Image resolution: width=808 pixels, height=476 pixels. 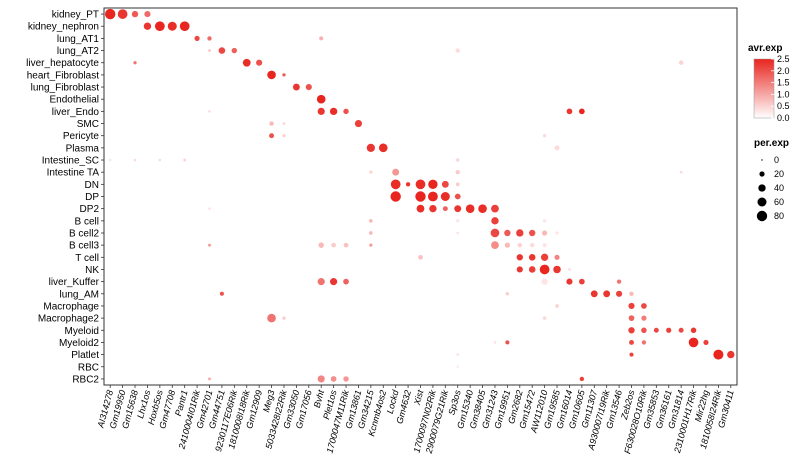 What do you see at coordinates (71, 306) in the screenshot?
I see `row-label: Macrophage` at bounding box center [71, 306].